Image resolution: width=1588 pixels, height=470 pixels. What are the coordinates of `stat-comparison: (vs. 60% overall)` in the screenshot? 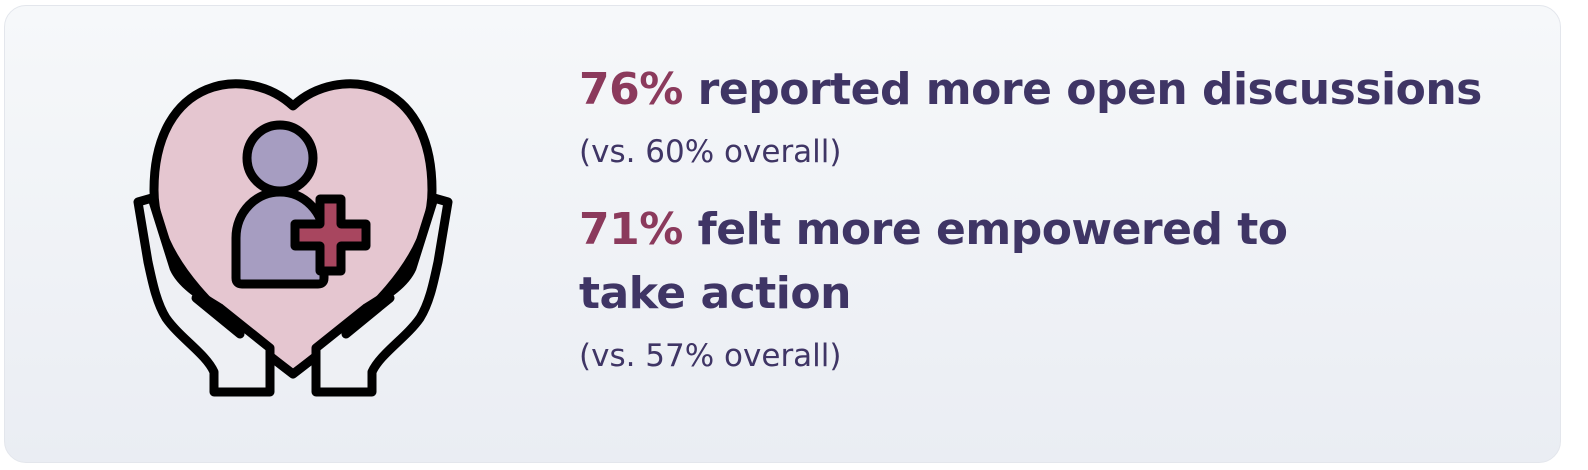 It's located at (710, 152).